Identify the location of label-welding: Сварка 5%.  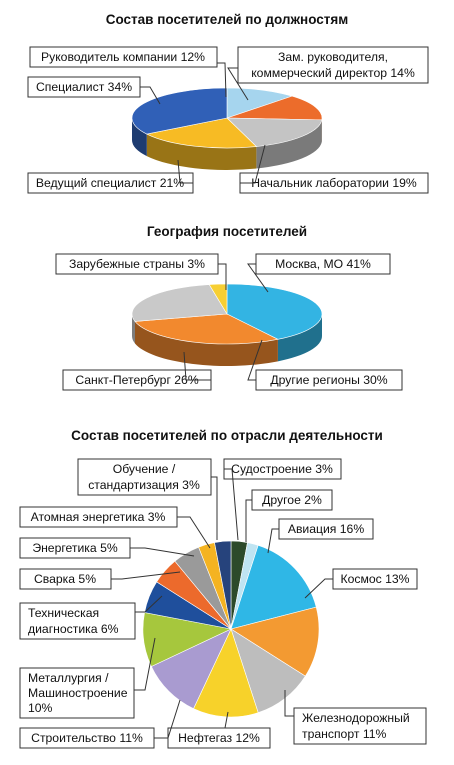
(65, 579).